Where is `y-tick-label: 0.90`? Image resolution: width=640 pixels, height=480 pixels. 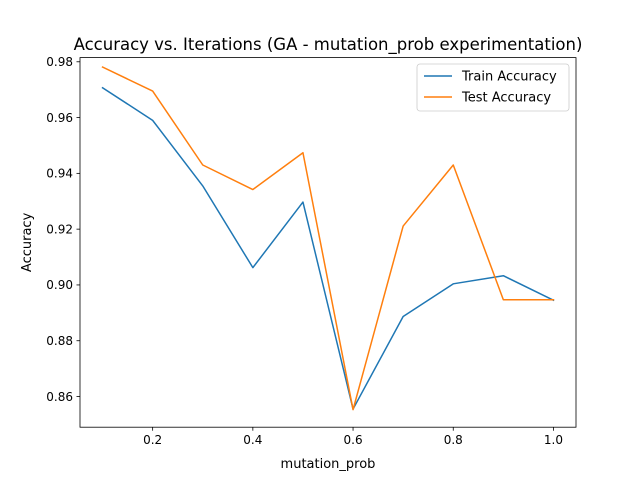 y-tick-label: 0.90 is located at coordinates (59, 285).